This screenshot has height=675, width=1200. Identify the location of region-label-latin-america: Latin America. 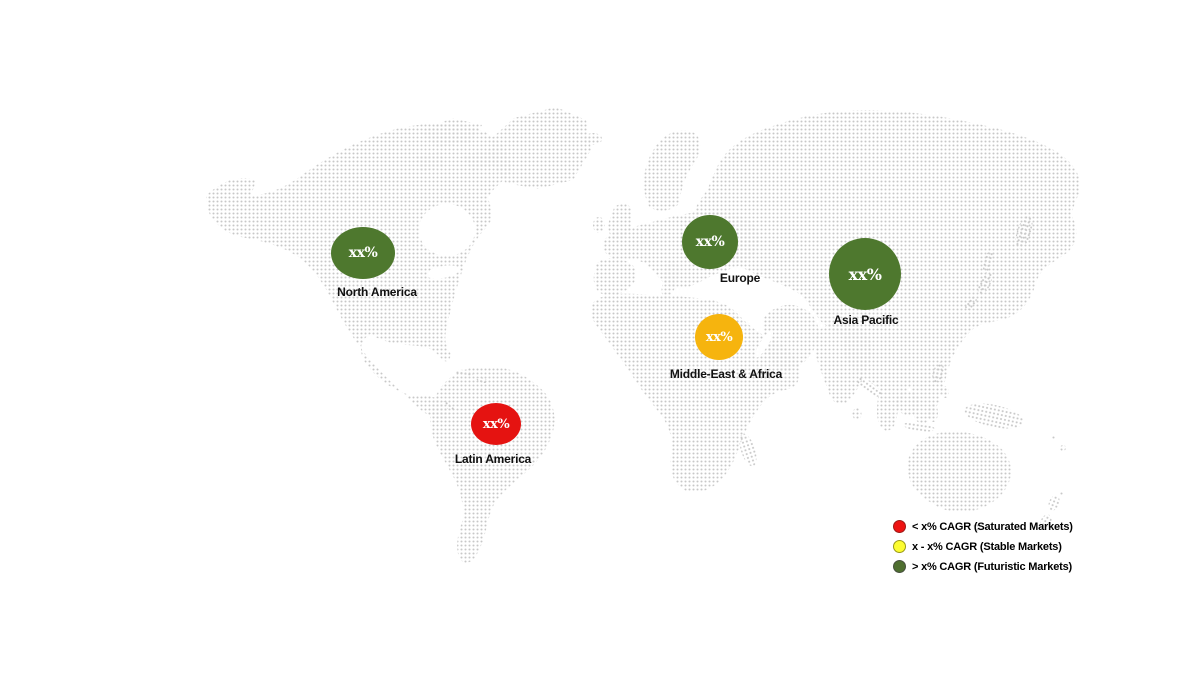
(493, 459).